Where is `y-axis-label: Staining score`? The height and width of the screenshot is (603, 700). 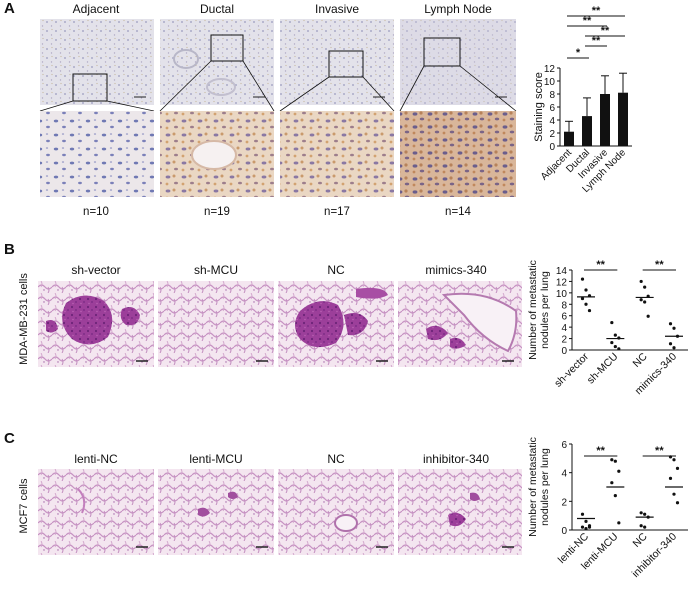
y-axis-label: Staining score is located at coordinates (539, 107).